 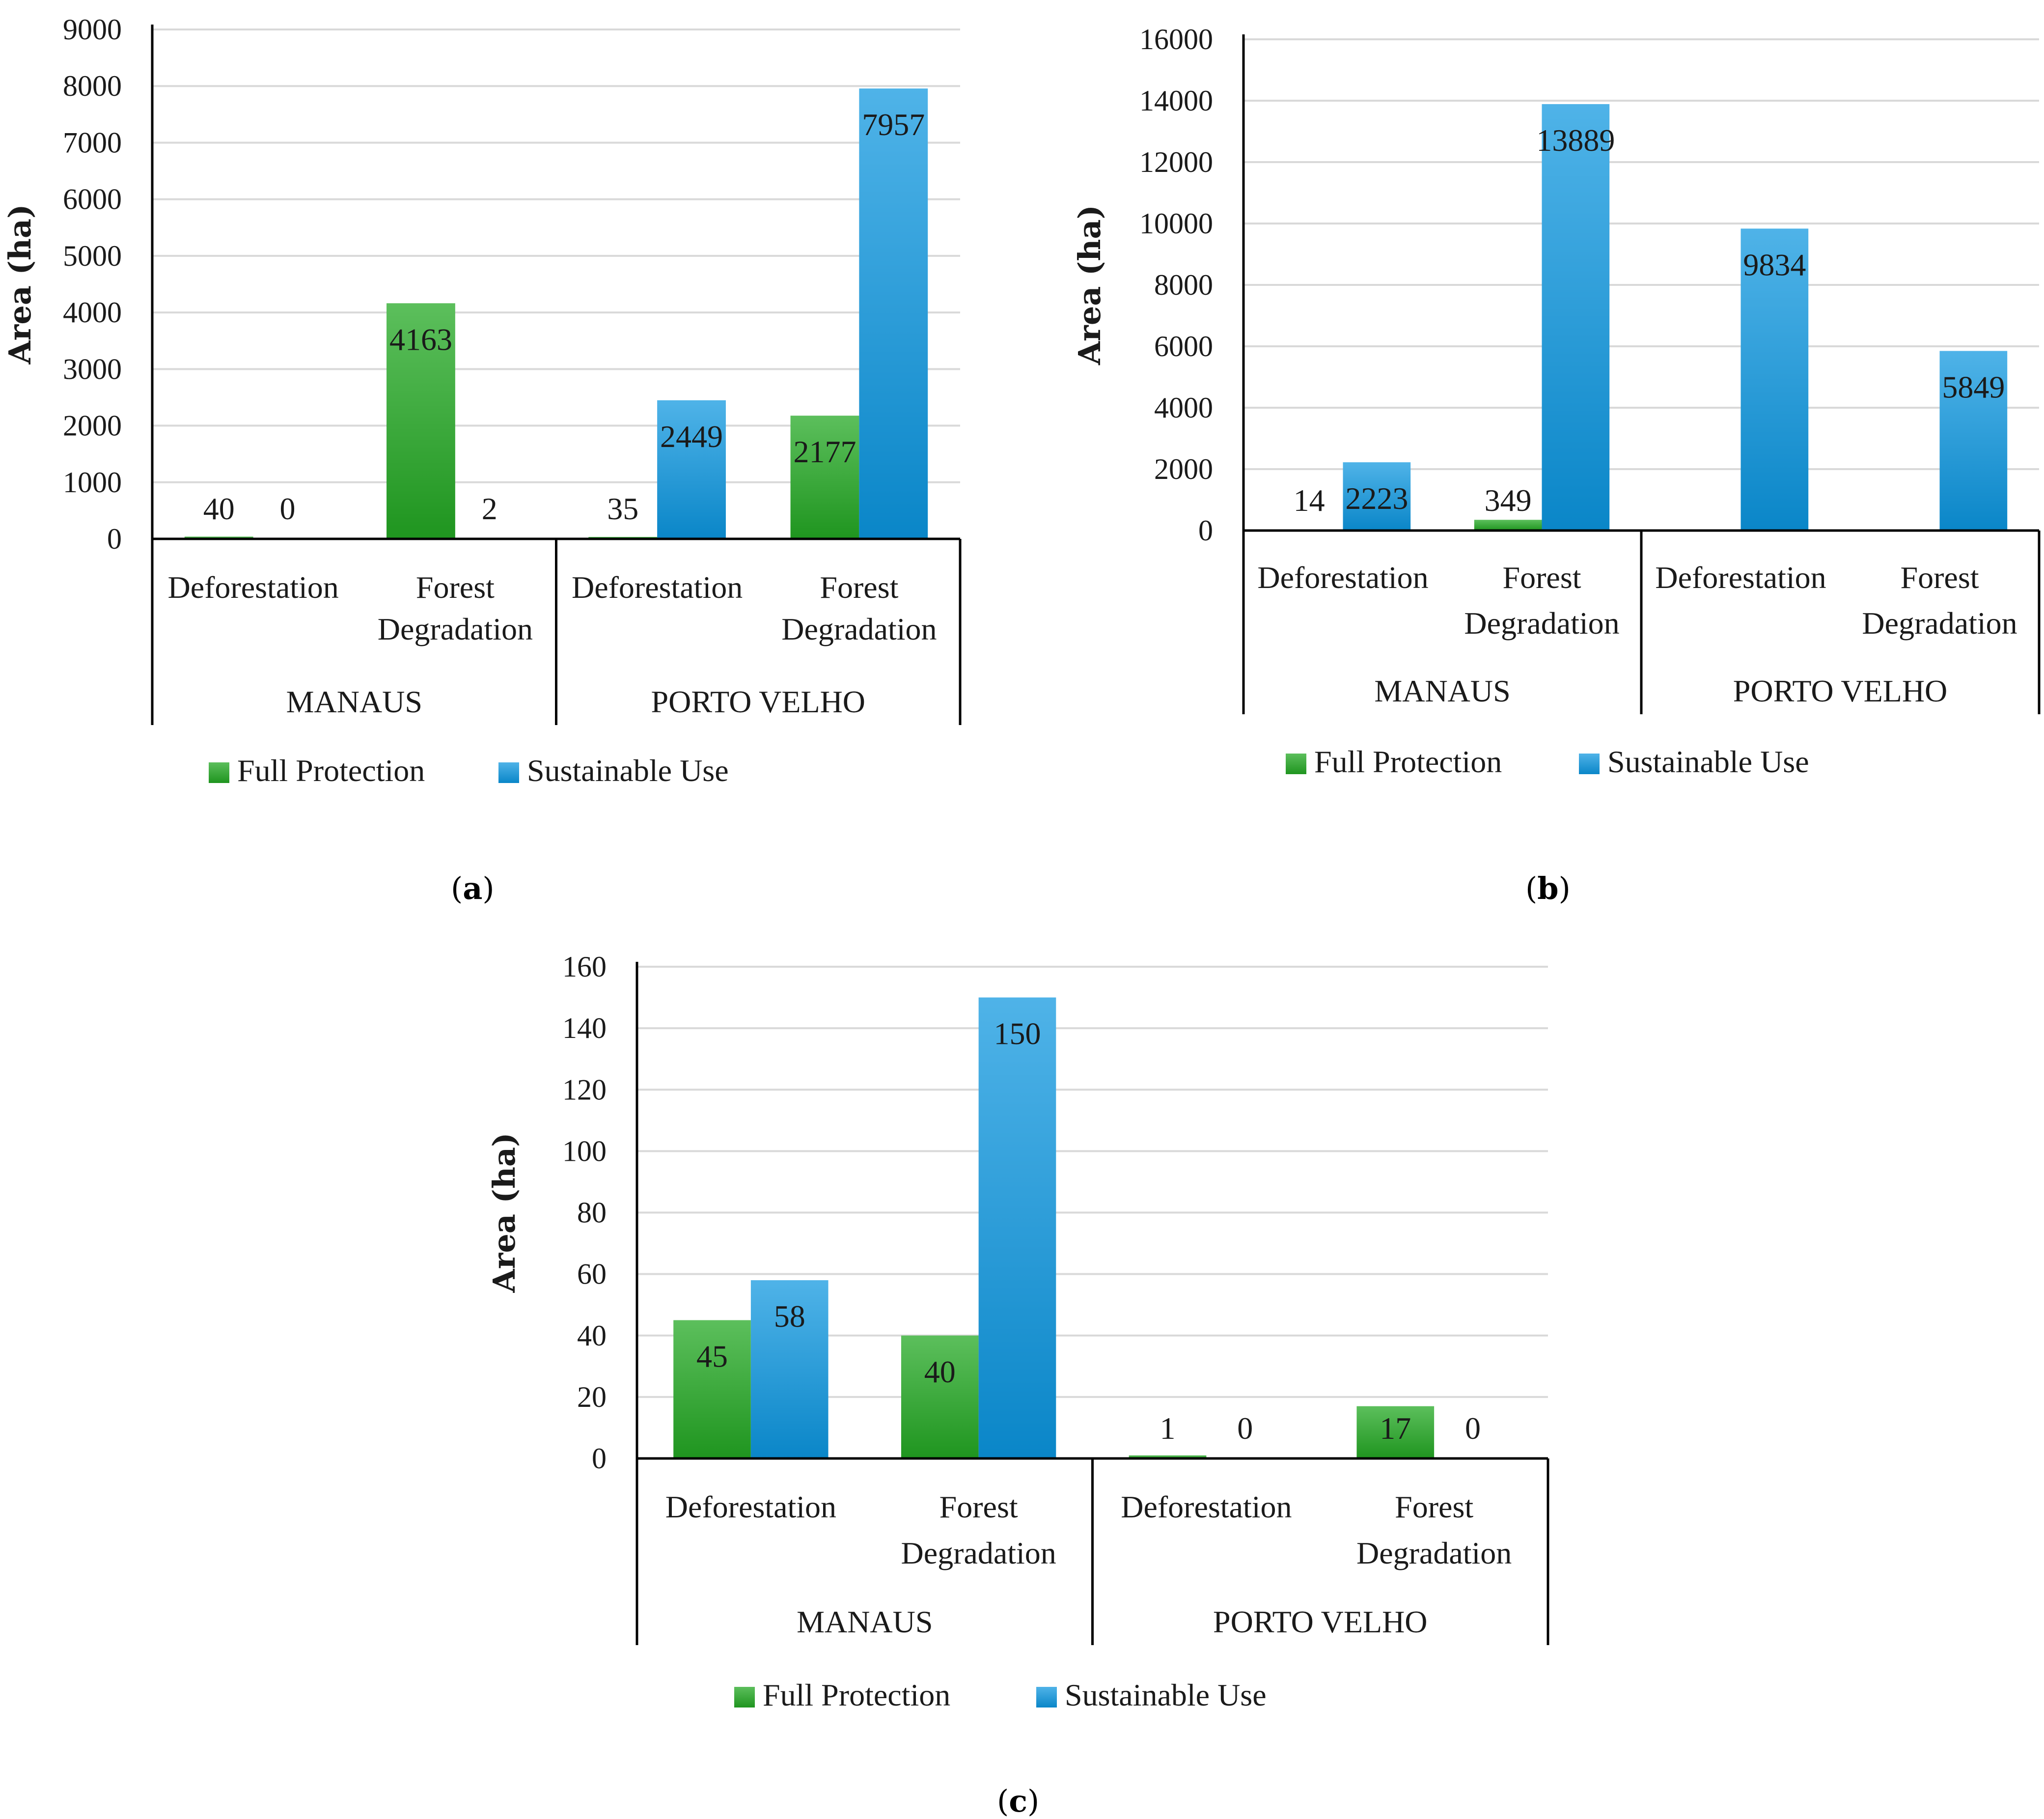 What do you see at coordinates (1176, 223) in the screenshot?
I see `y-tick-label: 10000` at bounding box center [1176, 223].